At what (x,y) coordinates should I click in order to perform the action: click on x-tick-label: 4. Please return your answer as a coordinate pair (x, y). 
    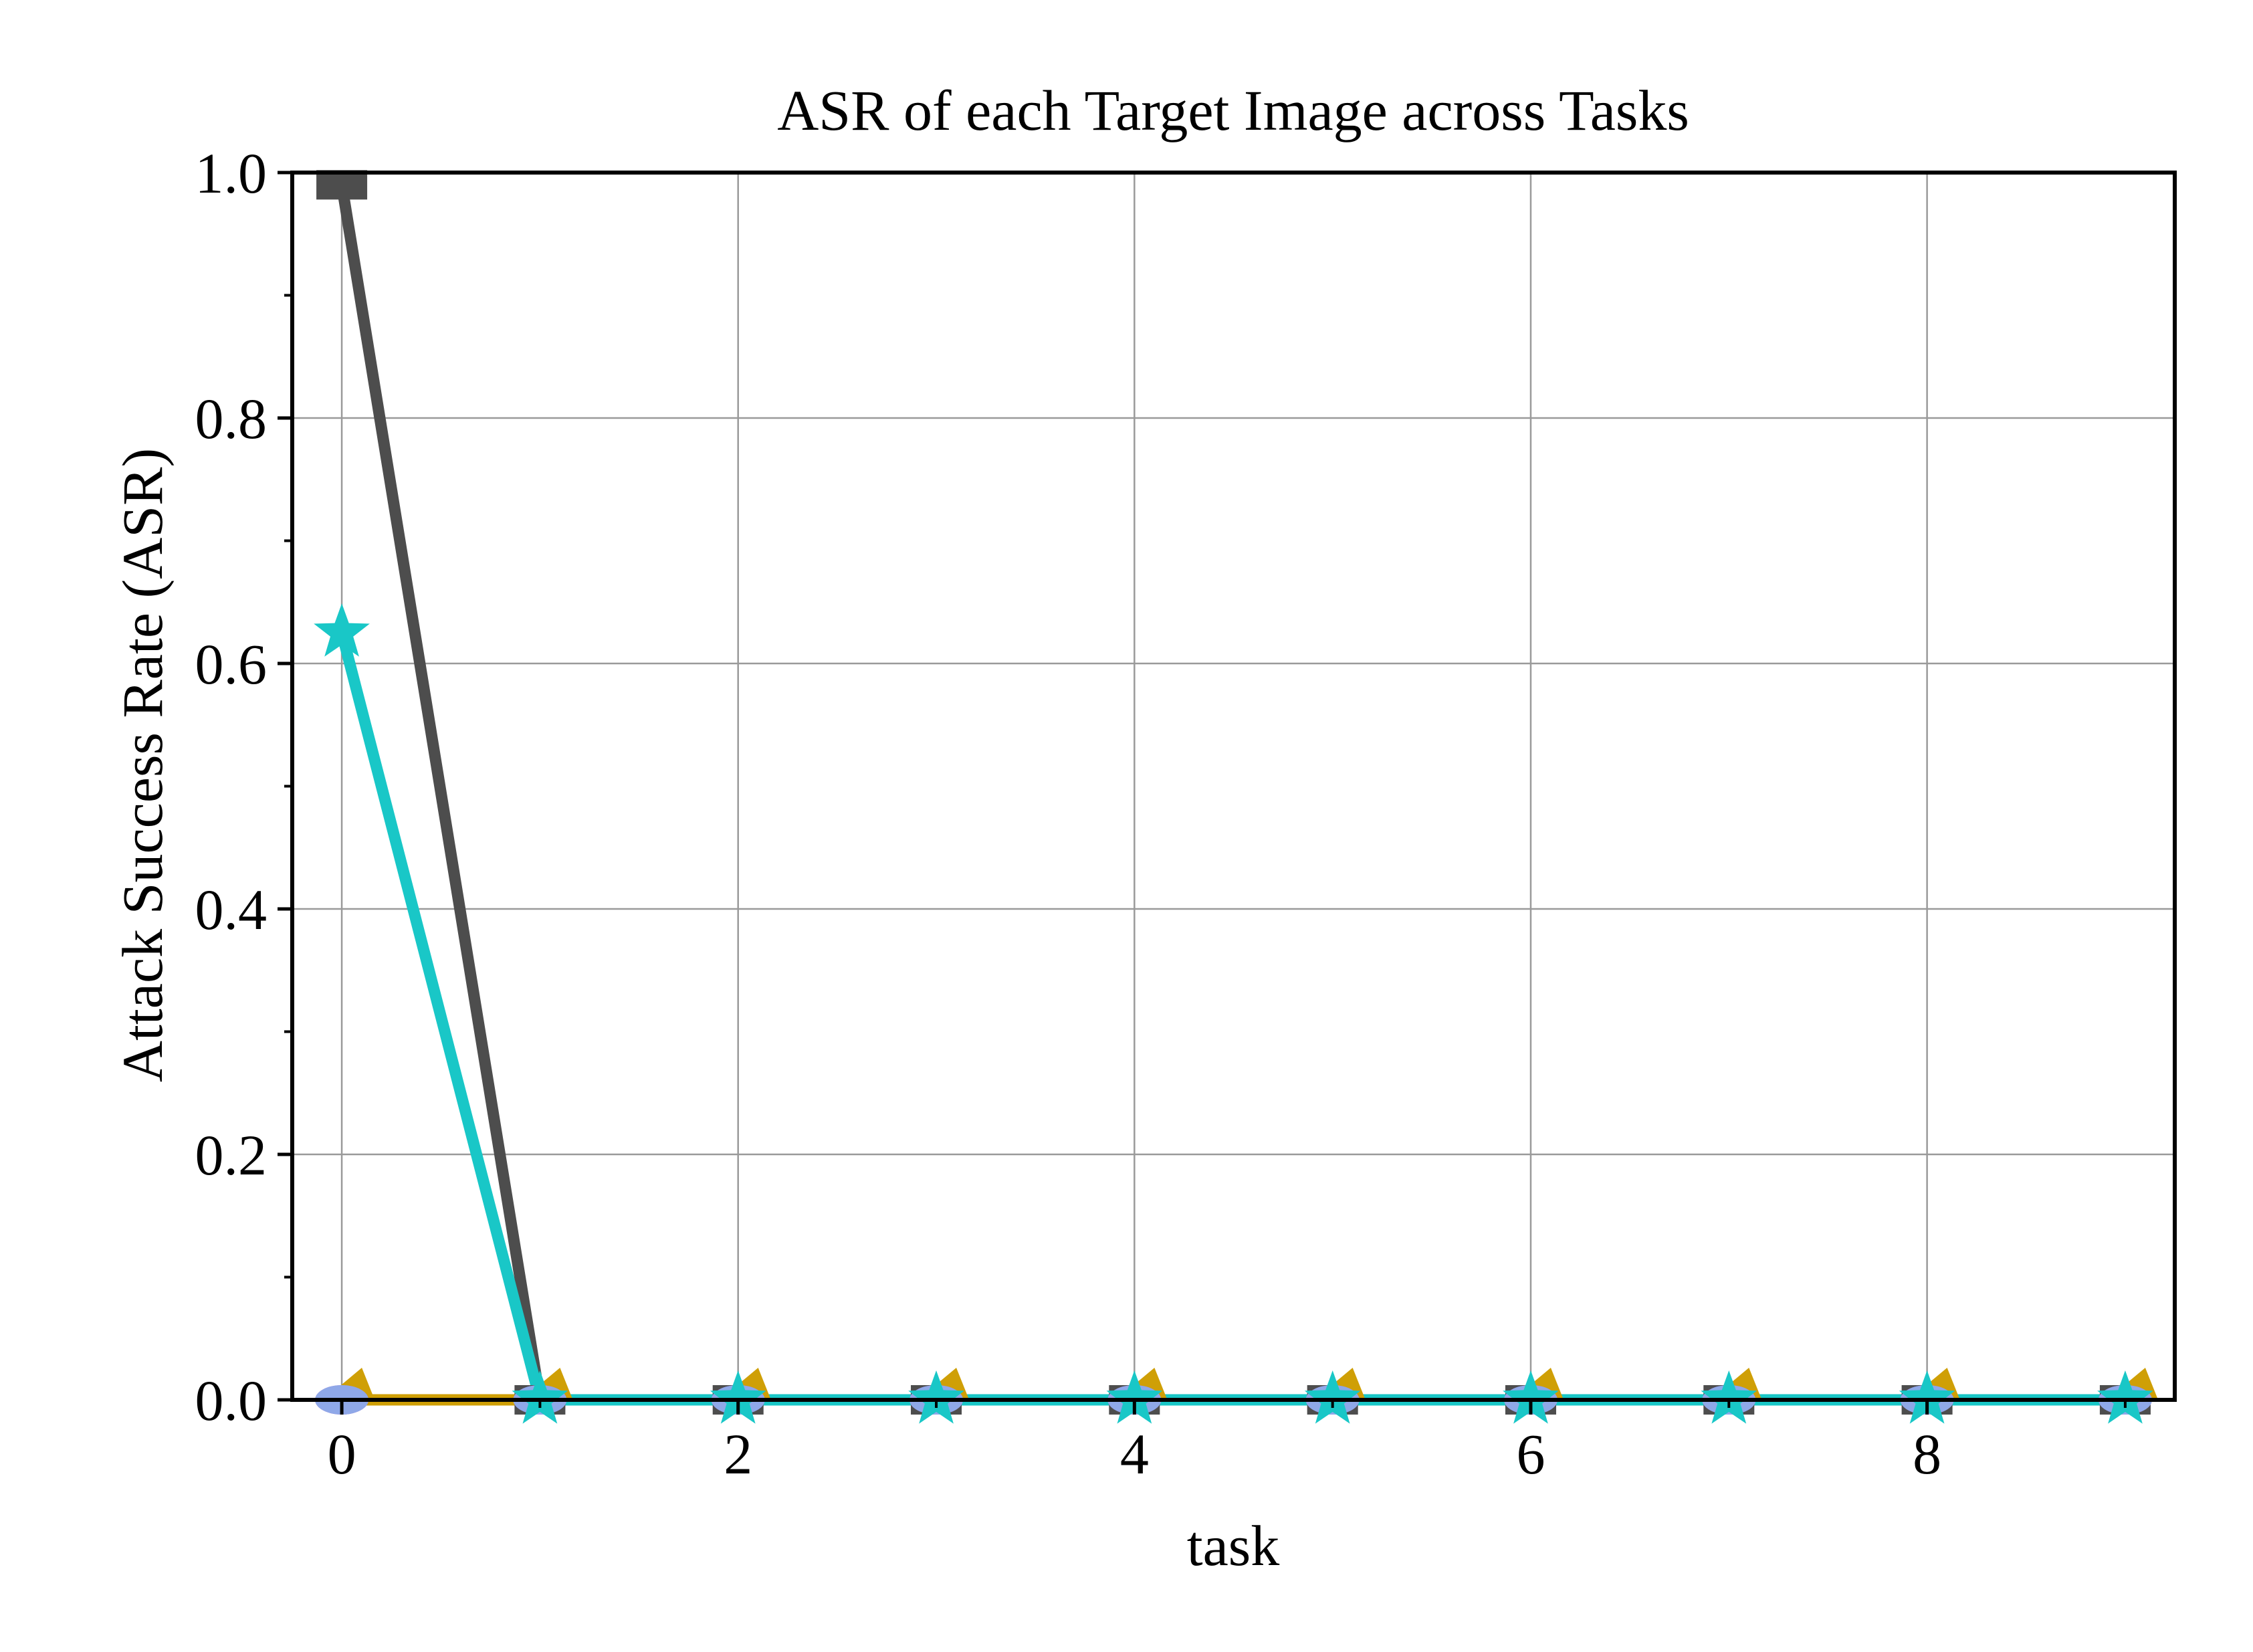
    Looking at the image, I should click on (1134, 1454).